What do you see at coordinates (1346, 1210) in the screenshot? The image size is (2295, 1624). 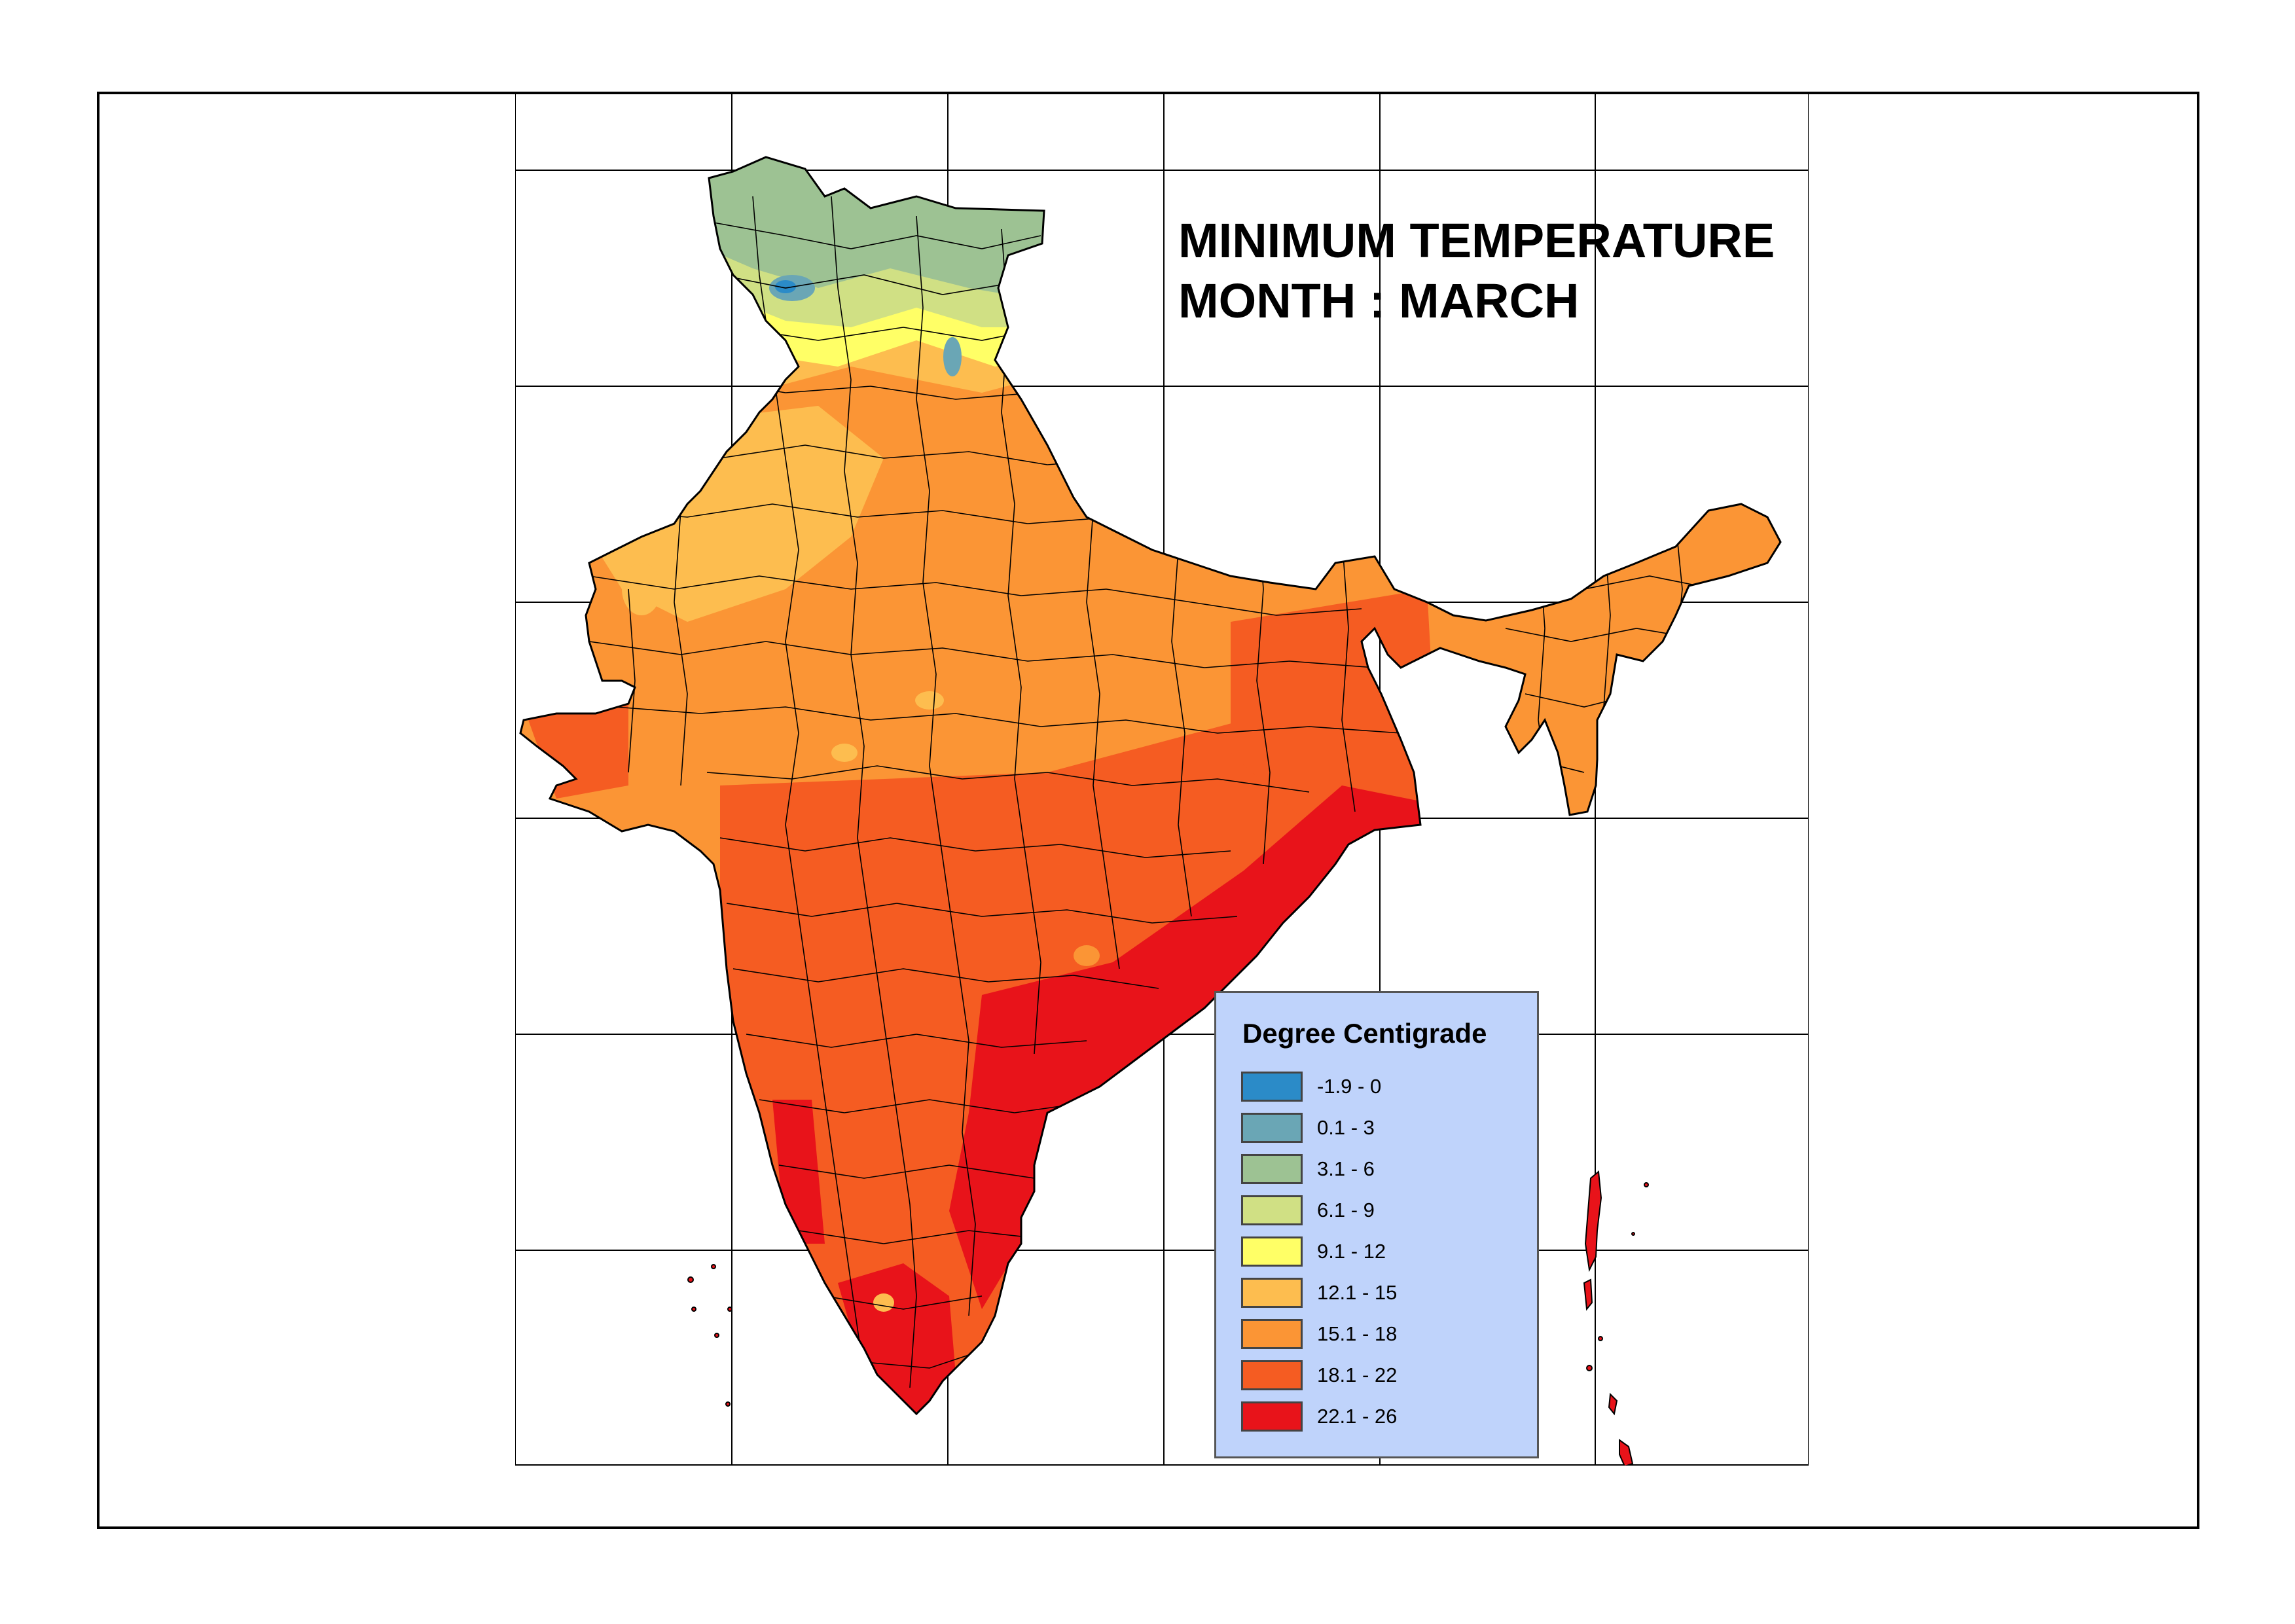 I see `legend-label: 6.1 - 9` at bounding box center [1346, 1210].